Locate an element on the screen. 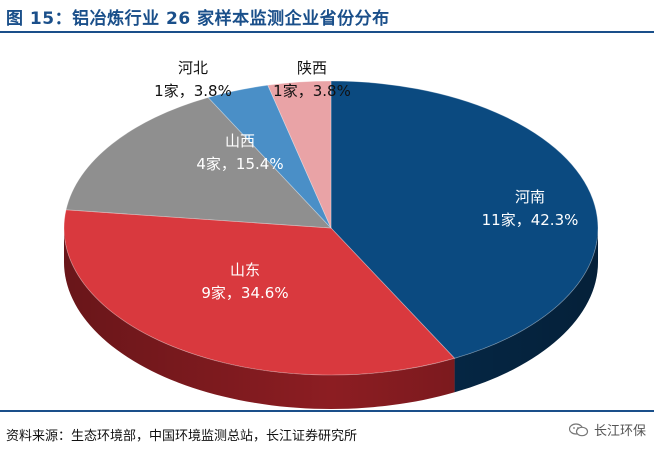 The image size is (654, 457). watermark-text: 长江环保 is located at coordinates (619, 431).